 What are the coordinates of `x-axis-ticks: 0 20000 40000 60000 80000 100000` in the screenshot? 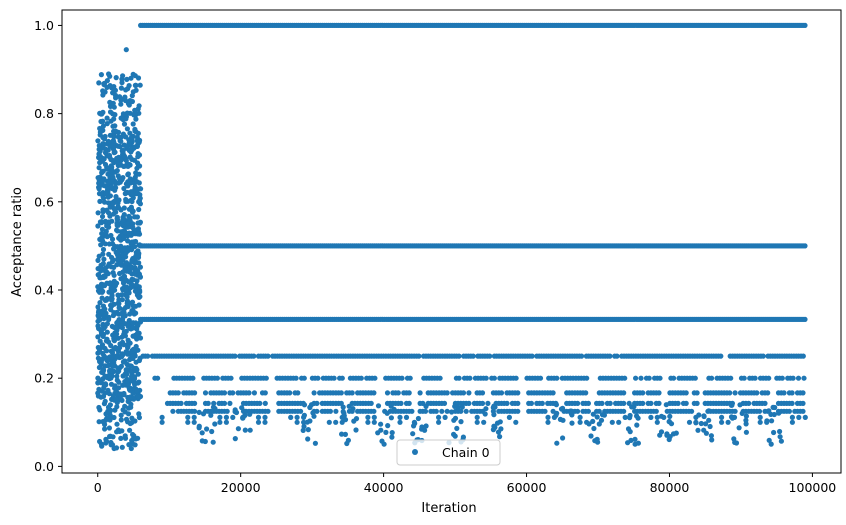 It's located at (465, 484).